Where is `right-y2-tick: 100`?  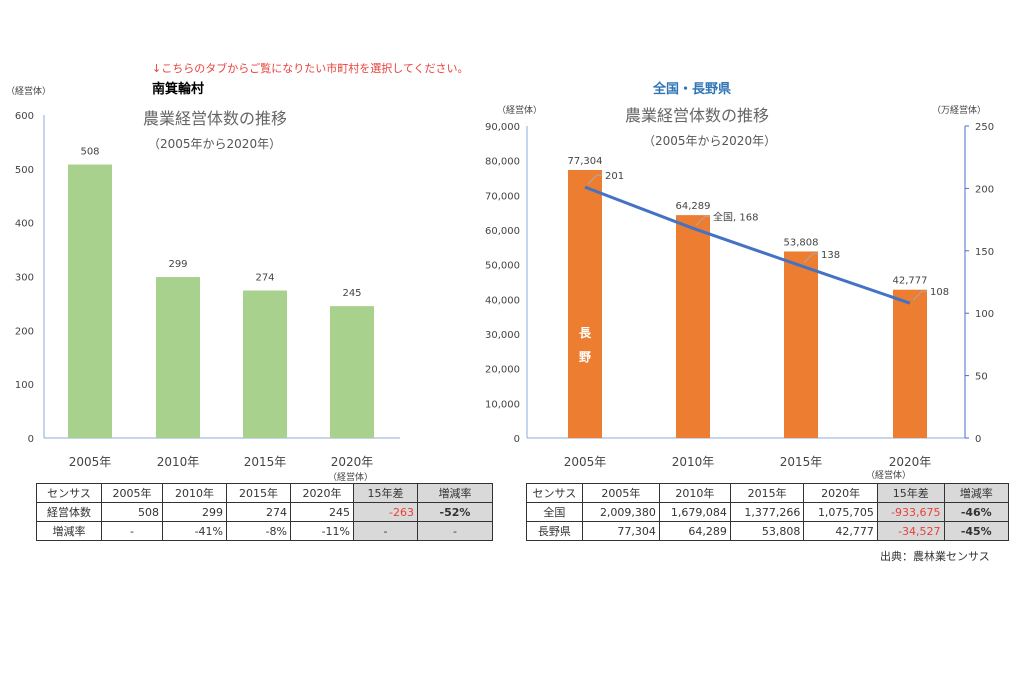 right-y2-tick: 100 is located at coordinates (984, 314).